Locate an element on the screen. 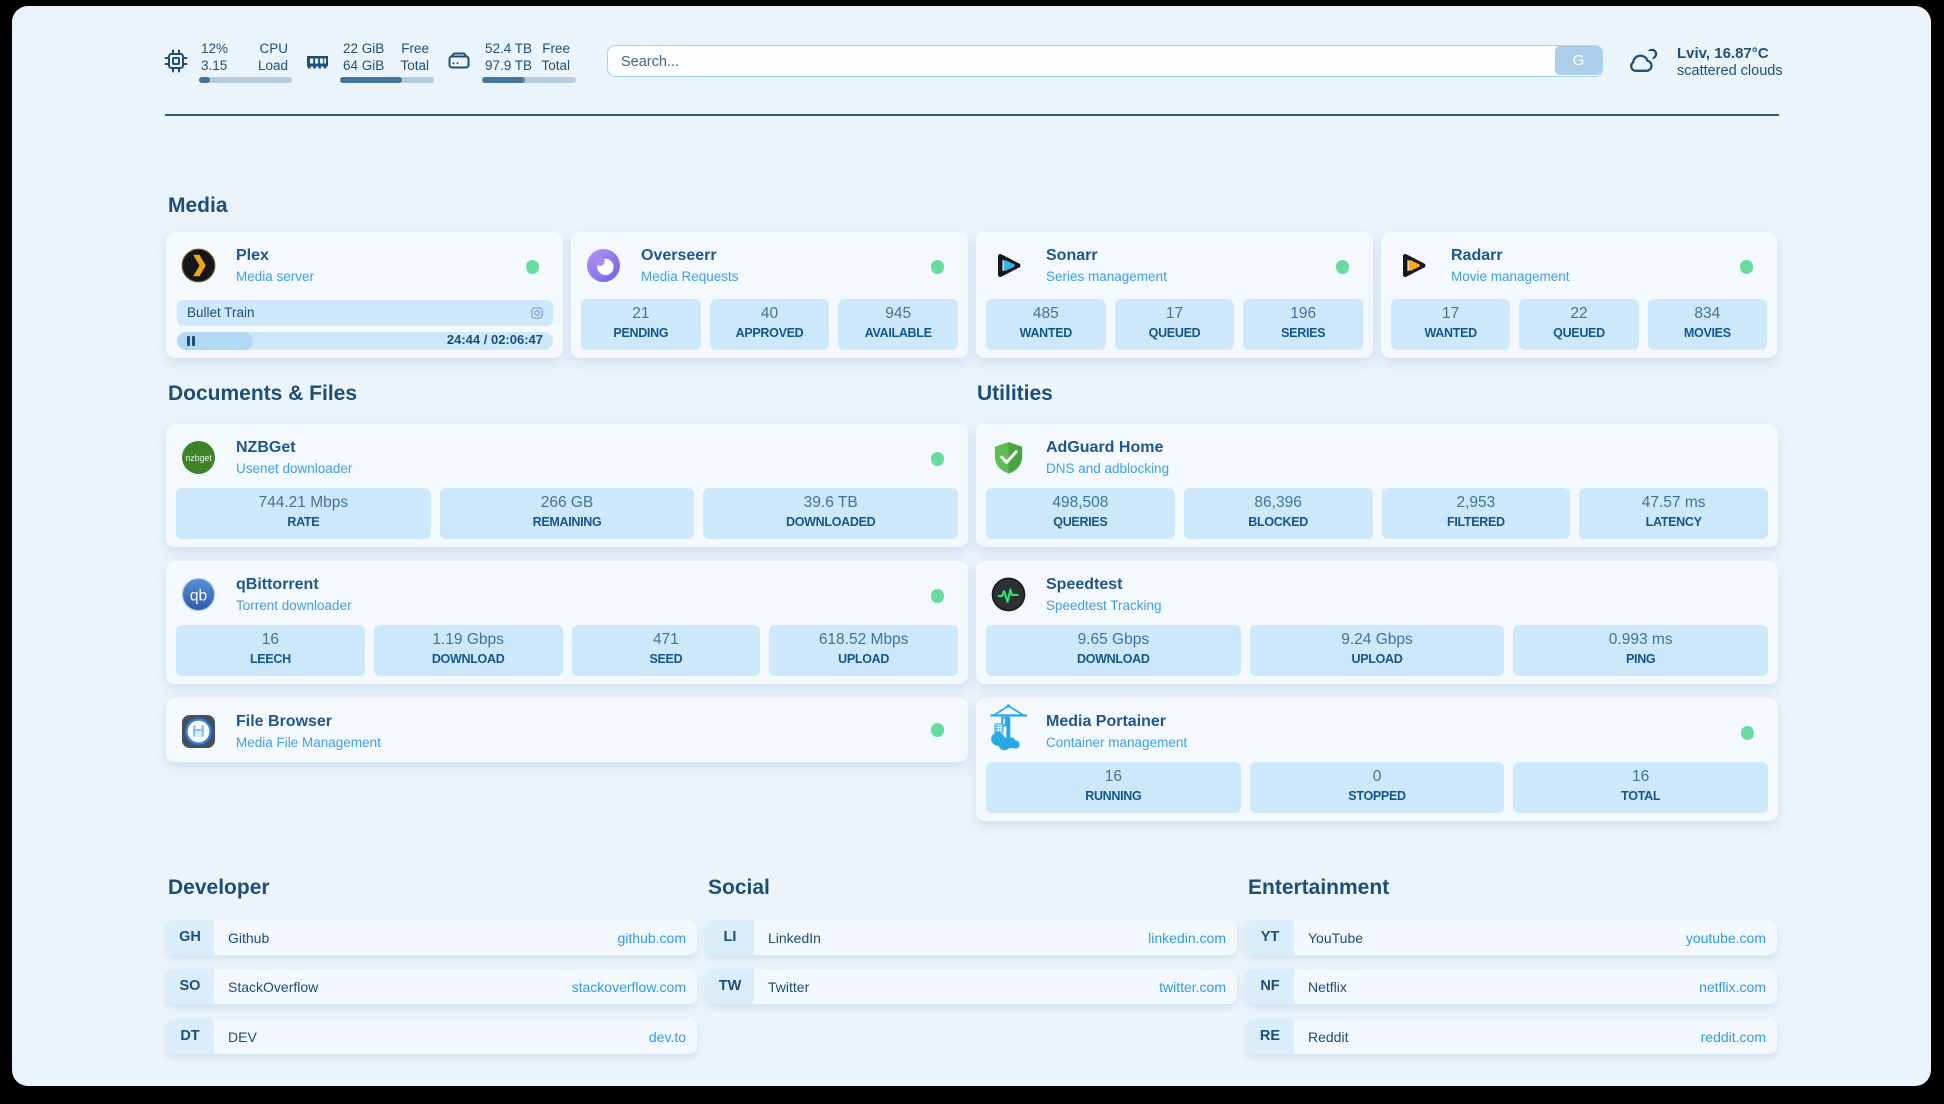 The image size is (1944, 1104). svg-text: nzbget is located at coordinates (198, 458).